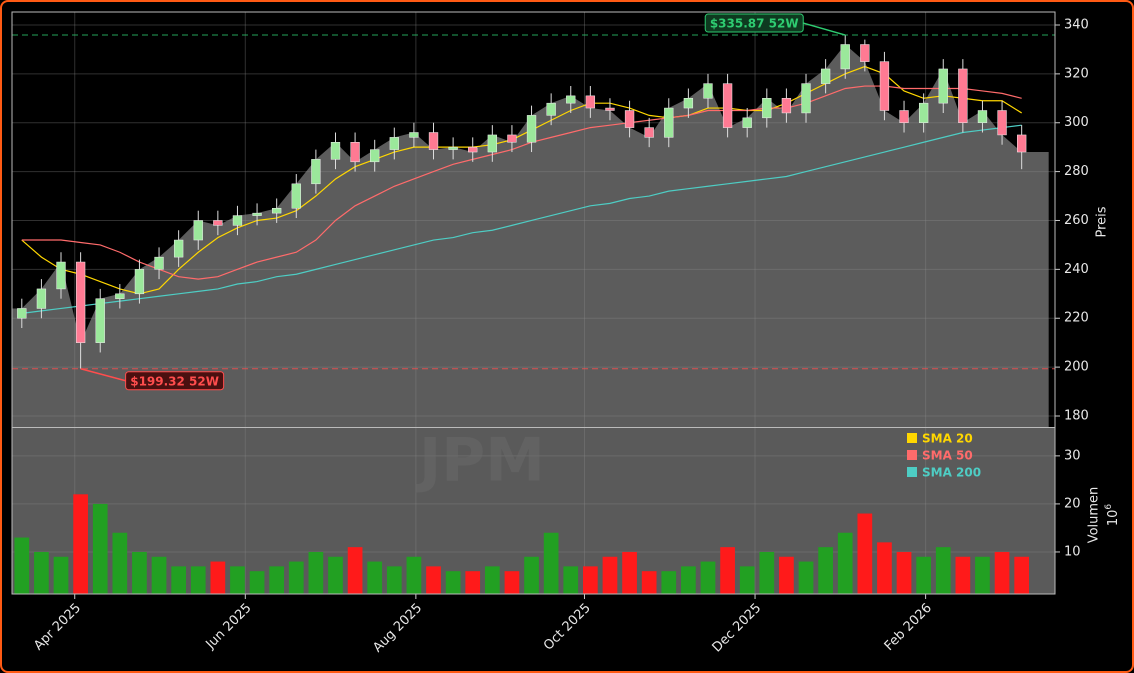 This screenshot has width=1134, height=673. Describe the element at coordinates (480, 461) in the screenshot. I see `symbol-watermark: JPM` at that location.